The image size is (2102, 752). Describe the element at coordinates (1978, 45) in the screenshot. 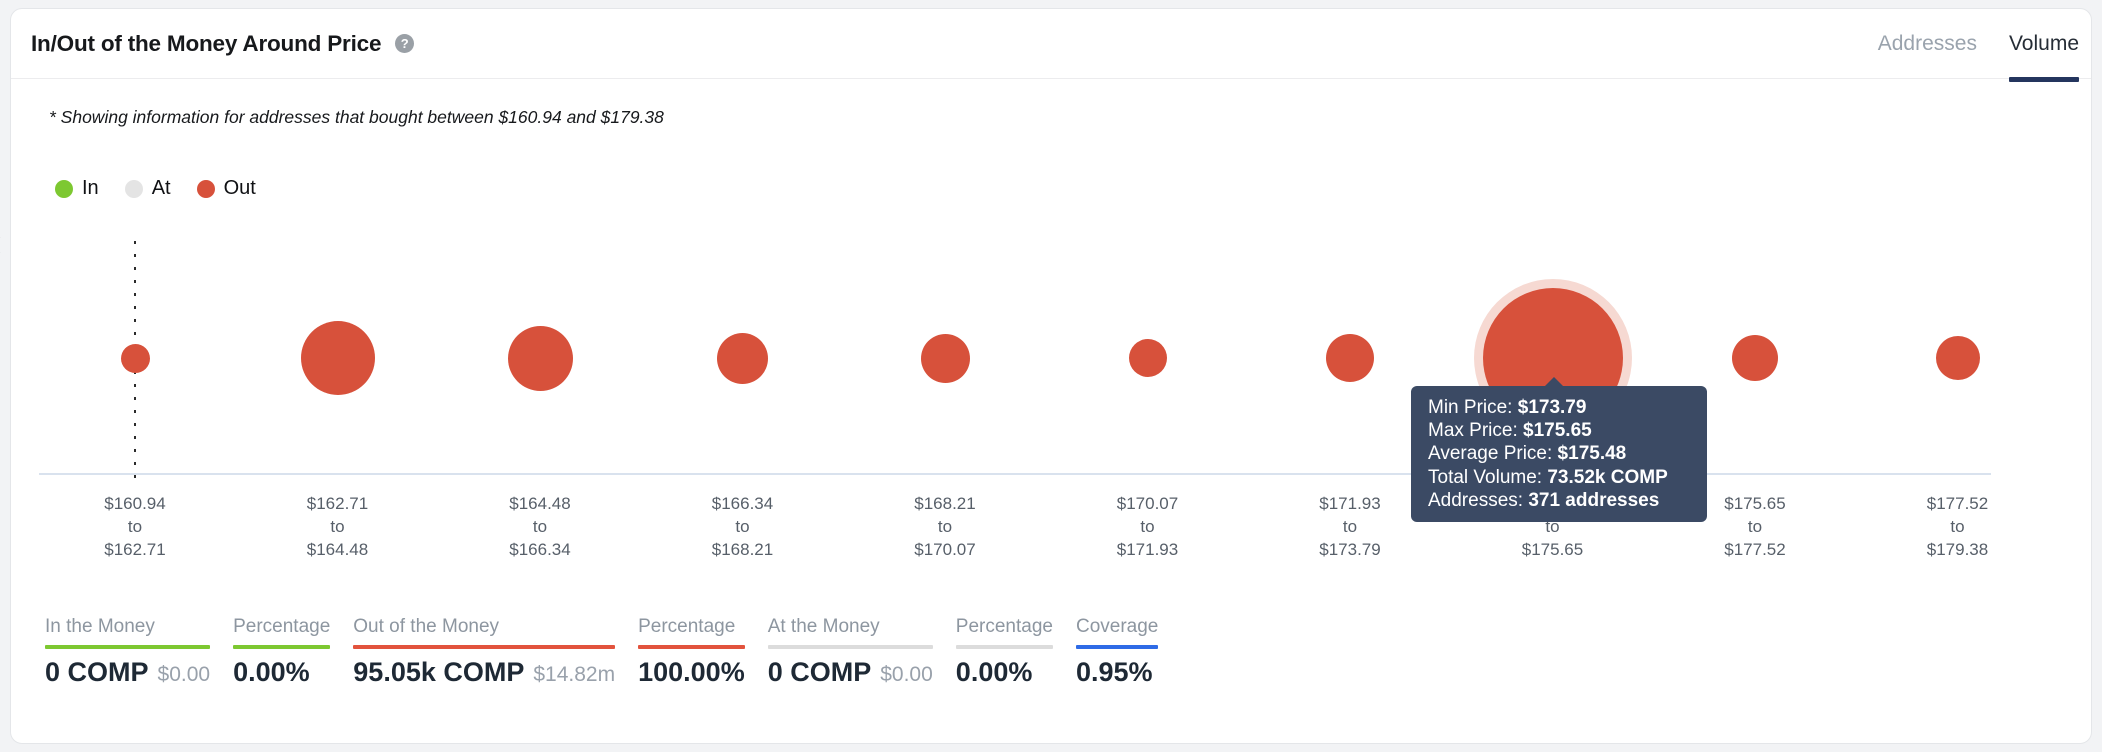

I see `tabs: Addresses Volume` at that location.